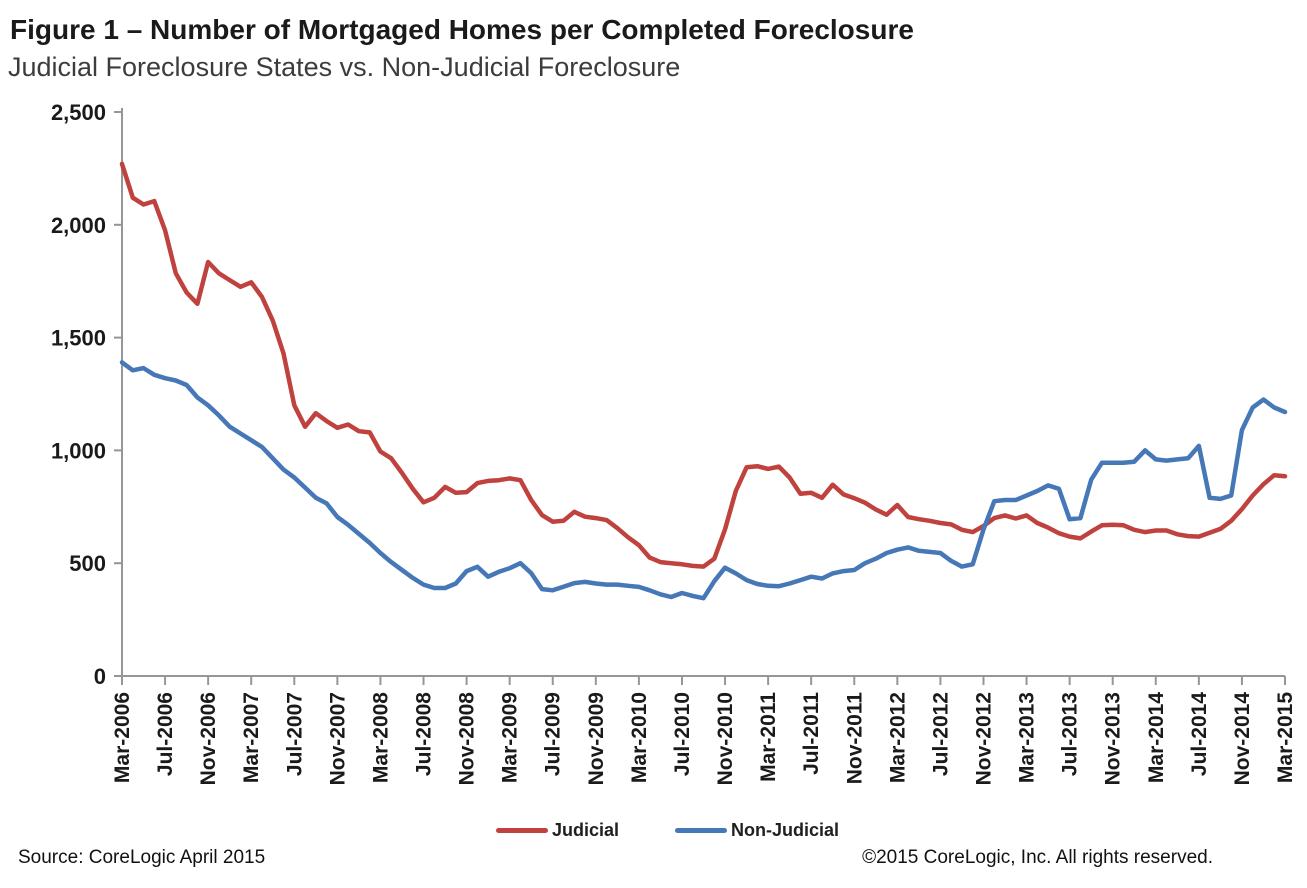 The image size is (1307, 888). What do you see at coordinates (897, 737) in the screenshot?
I see `x-tick-label: Mar-2012` at bounding box center [897, 737].